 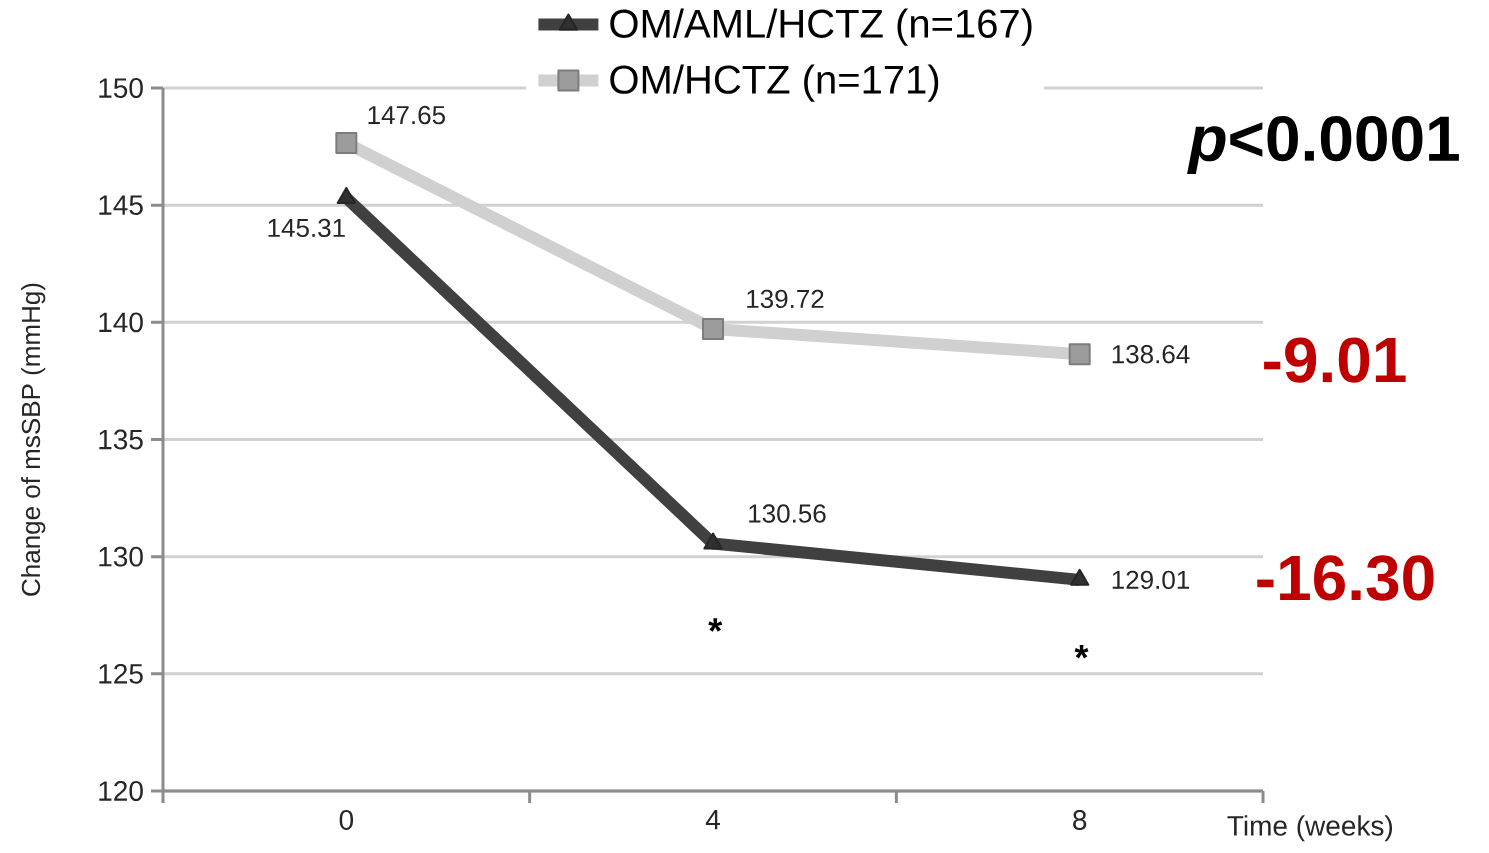 I want to click on y-tick-label: 120, so click(x=121, y=791).